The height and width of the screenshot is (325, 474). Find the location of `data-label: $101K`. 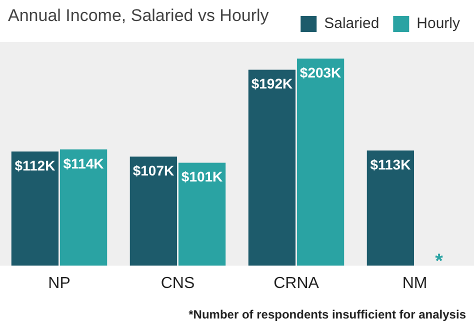

data-label: $101K is located at coordinates (202, 176).